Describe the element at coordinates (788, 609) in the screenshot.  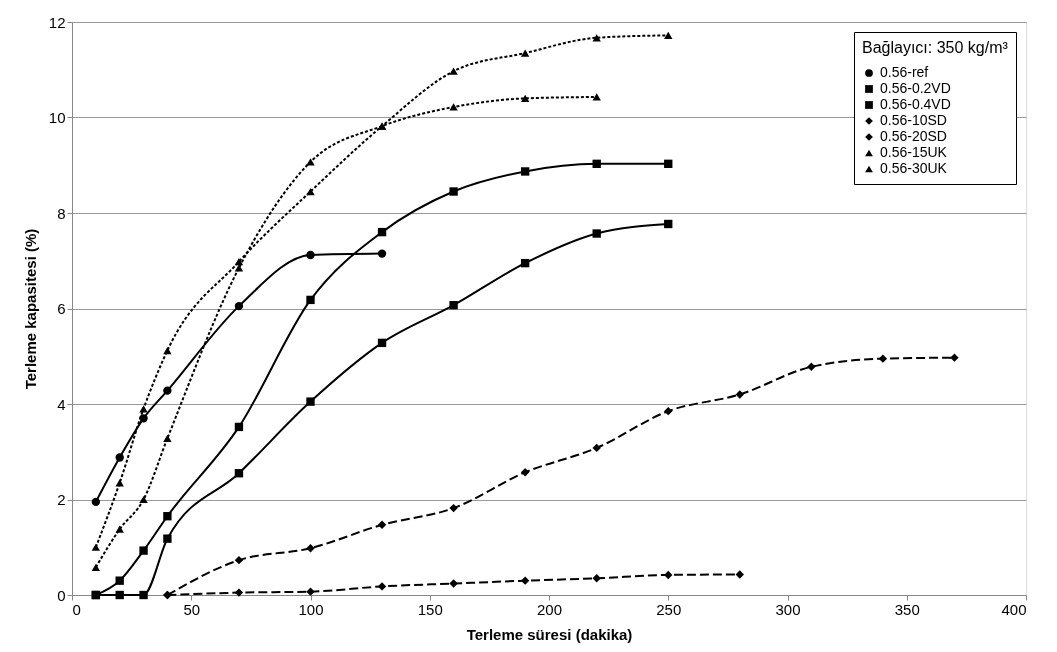
I see `x-tick-label: 300` at that location.